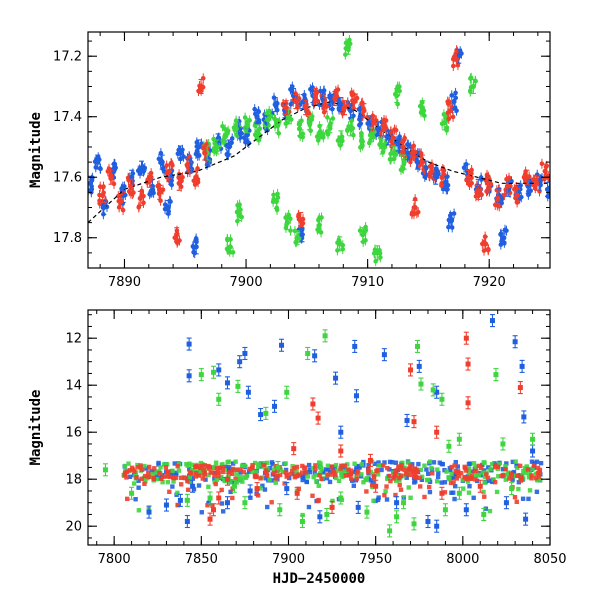  I want to click on y-tick-label: 17.4, so click(67, 117).